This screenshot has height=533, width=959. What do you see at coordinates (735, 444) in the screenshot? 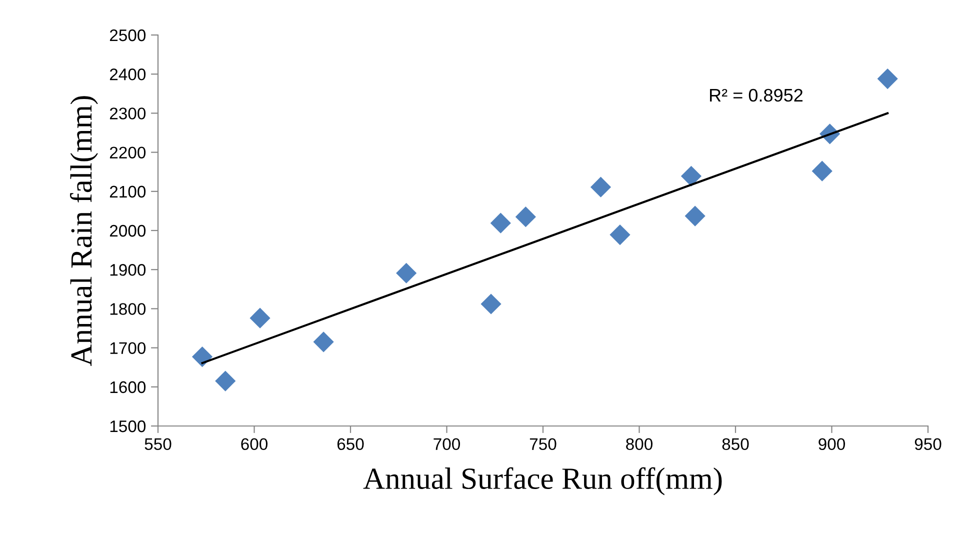
I see `x-tick-label: 850` at bounding box center [735, 444].